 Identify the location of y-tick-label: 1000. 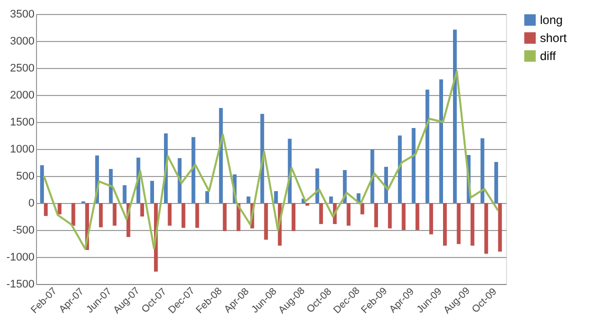
(22, 150).